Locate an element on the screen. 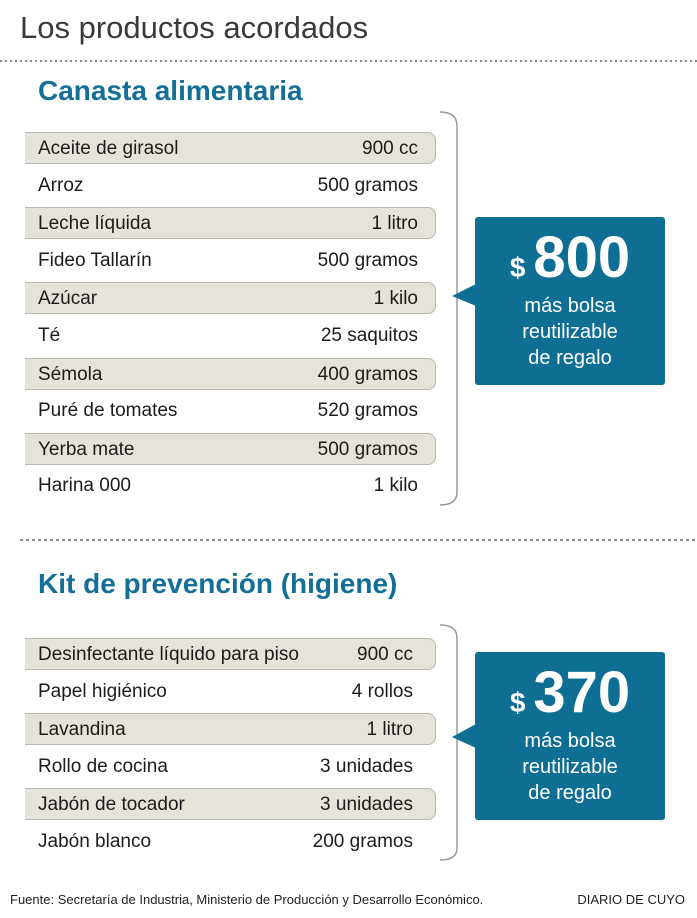  item-quantity: 400 gramos is located at coordinates (367, 374).